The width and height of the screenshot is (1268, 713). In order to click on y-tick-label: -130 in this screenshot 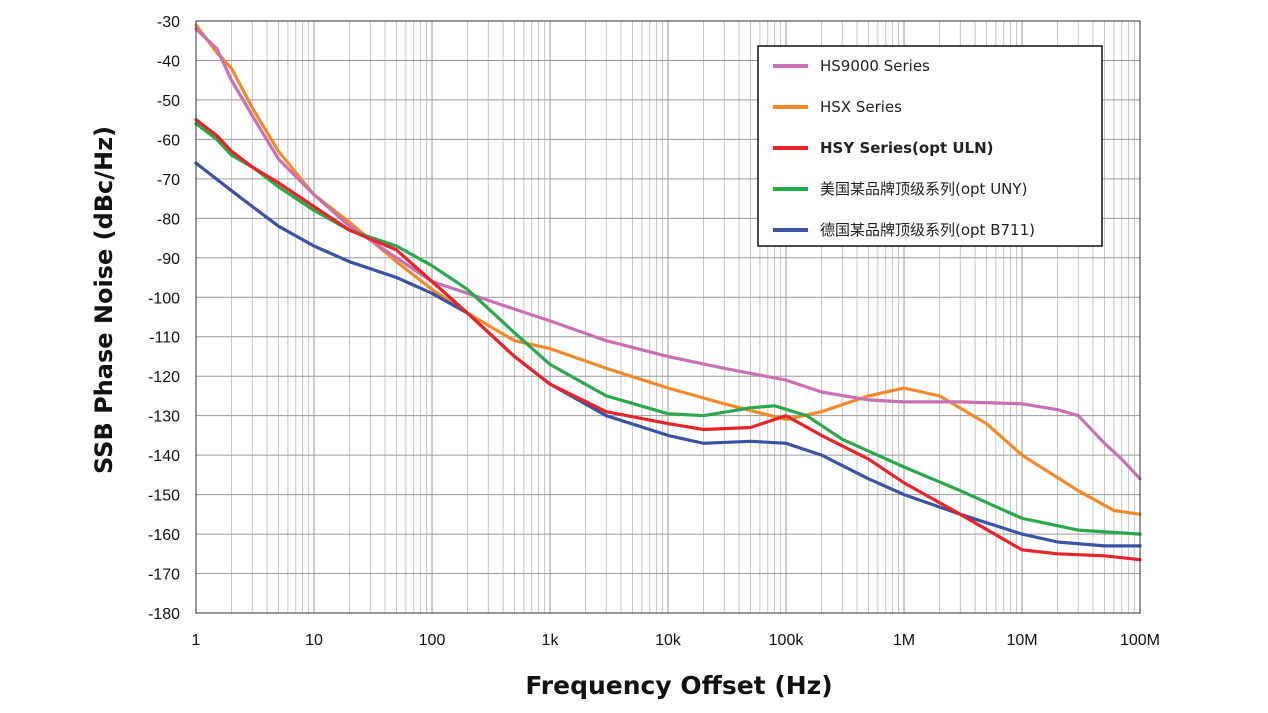, I will do `click(164, 417)`.